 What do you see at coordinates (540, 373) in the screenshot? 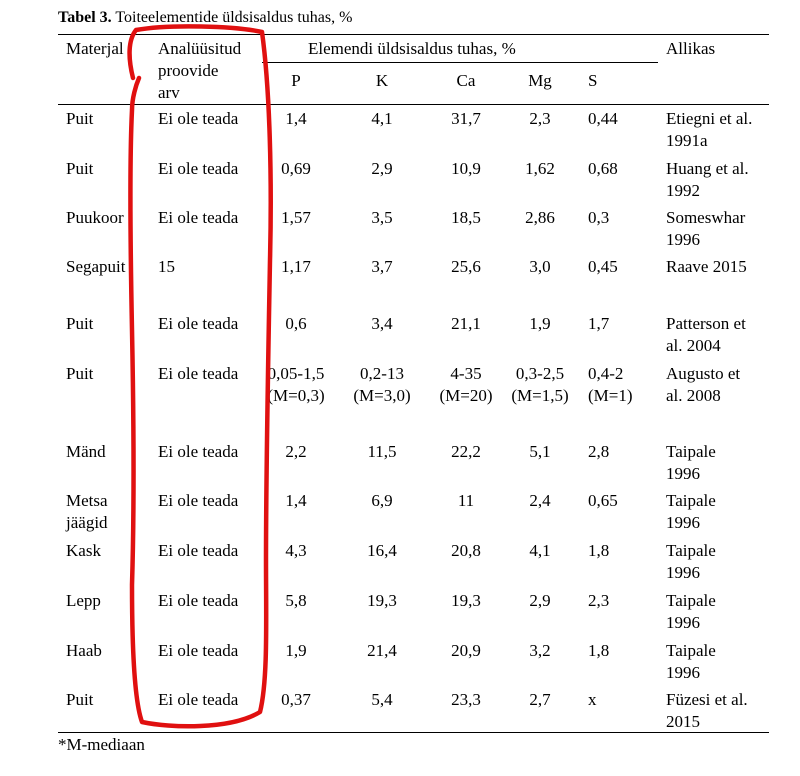
I see `element-value-cell: 0,3-2,5` at bounding box center [540, 373].